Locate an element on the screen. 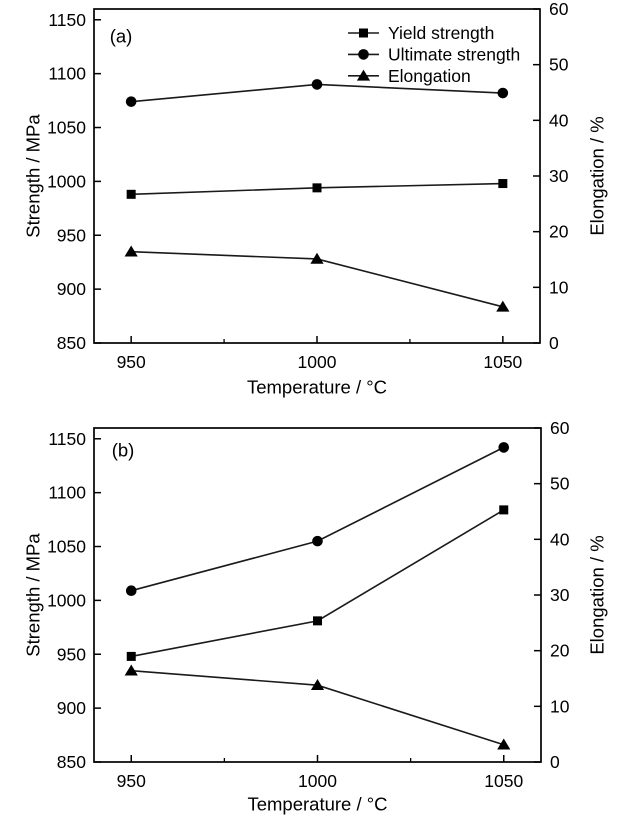 The width and height of the screenshot is (627, 824). legend-elongation-triangle-marker is located at coordinates (363, 75).